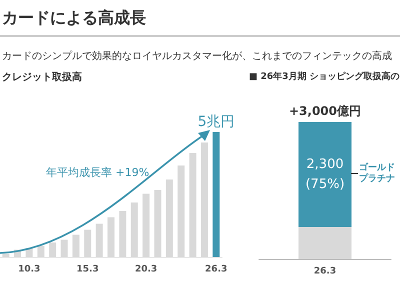 This screenshot has height=300, width=400. I want to click on text: プラチナ, so click(377, 179).